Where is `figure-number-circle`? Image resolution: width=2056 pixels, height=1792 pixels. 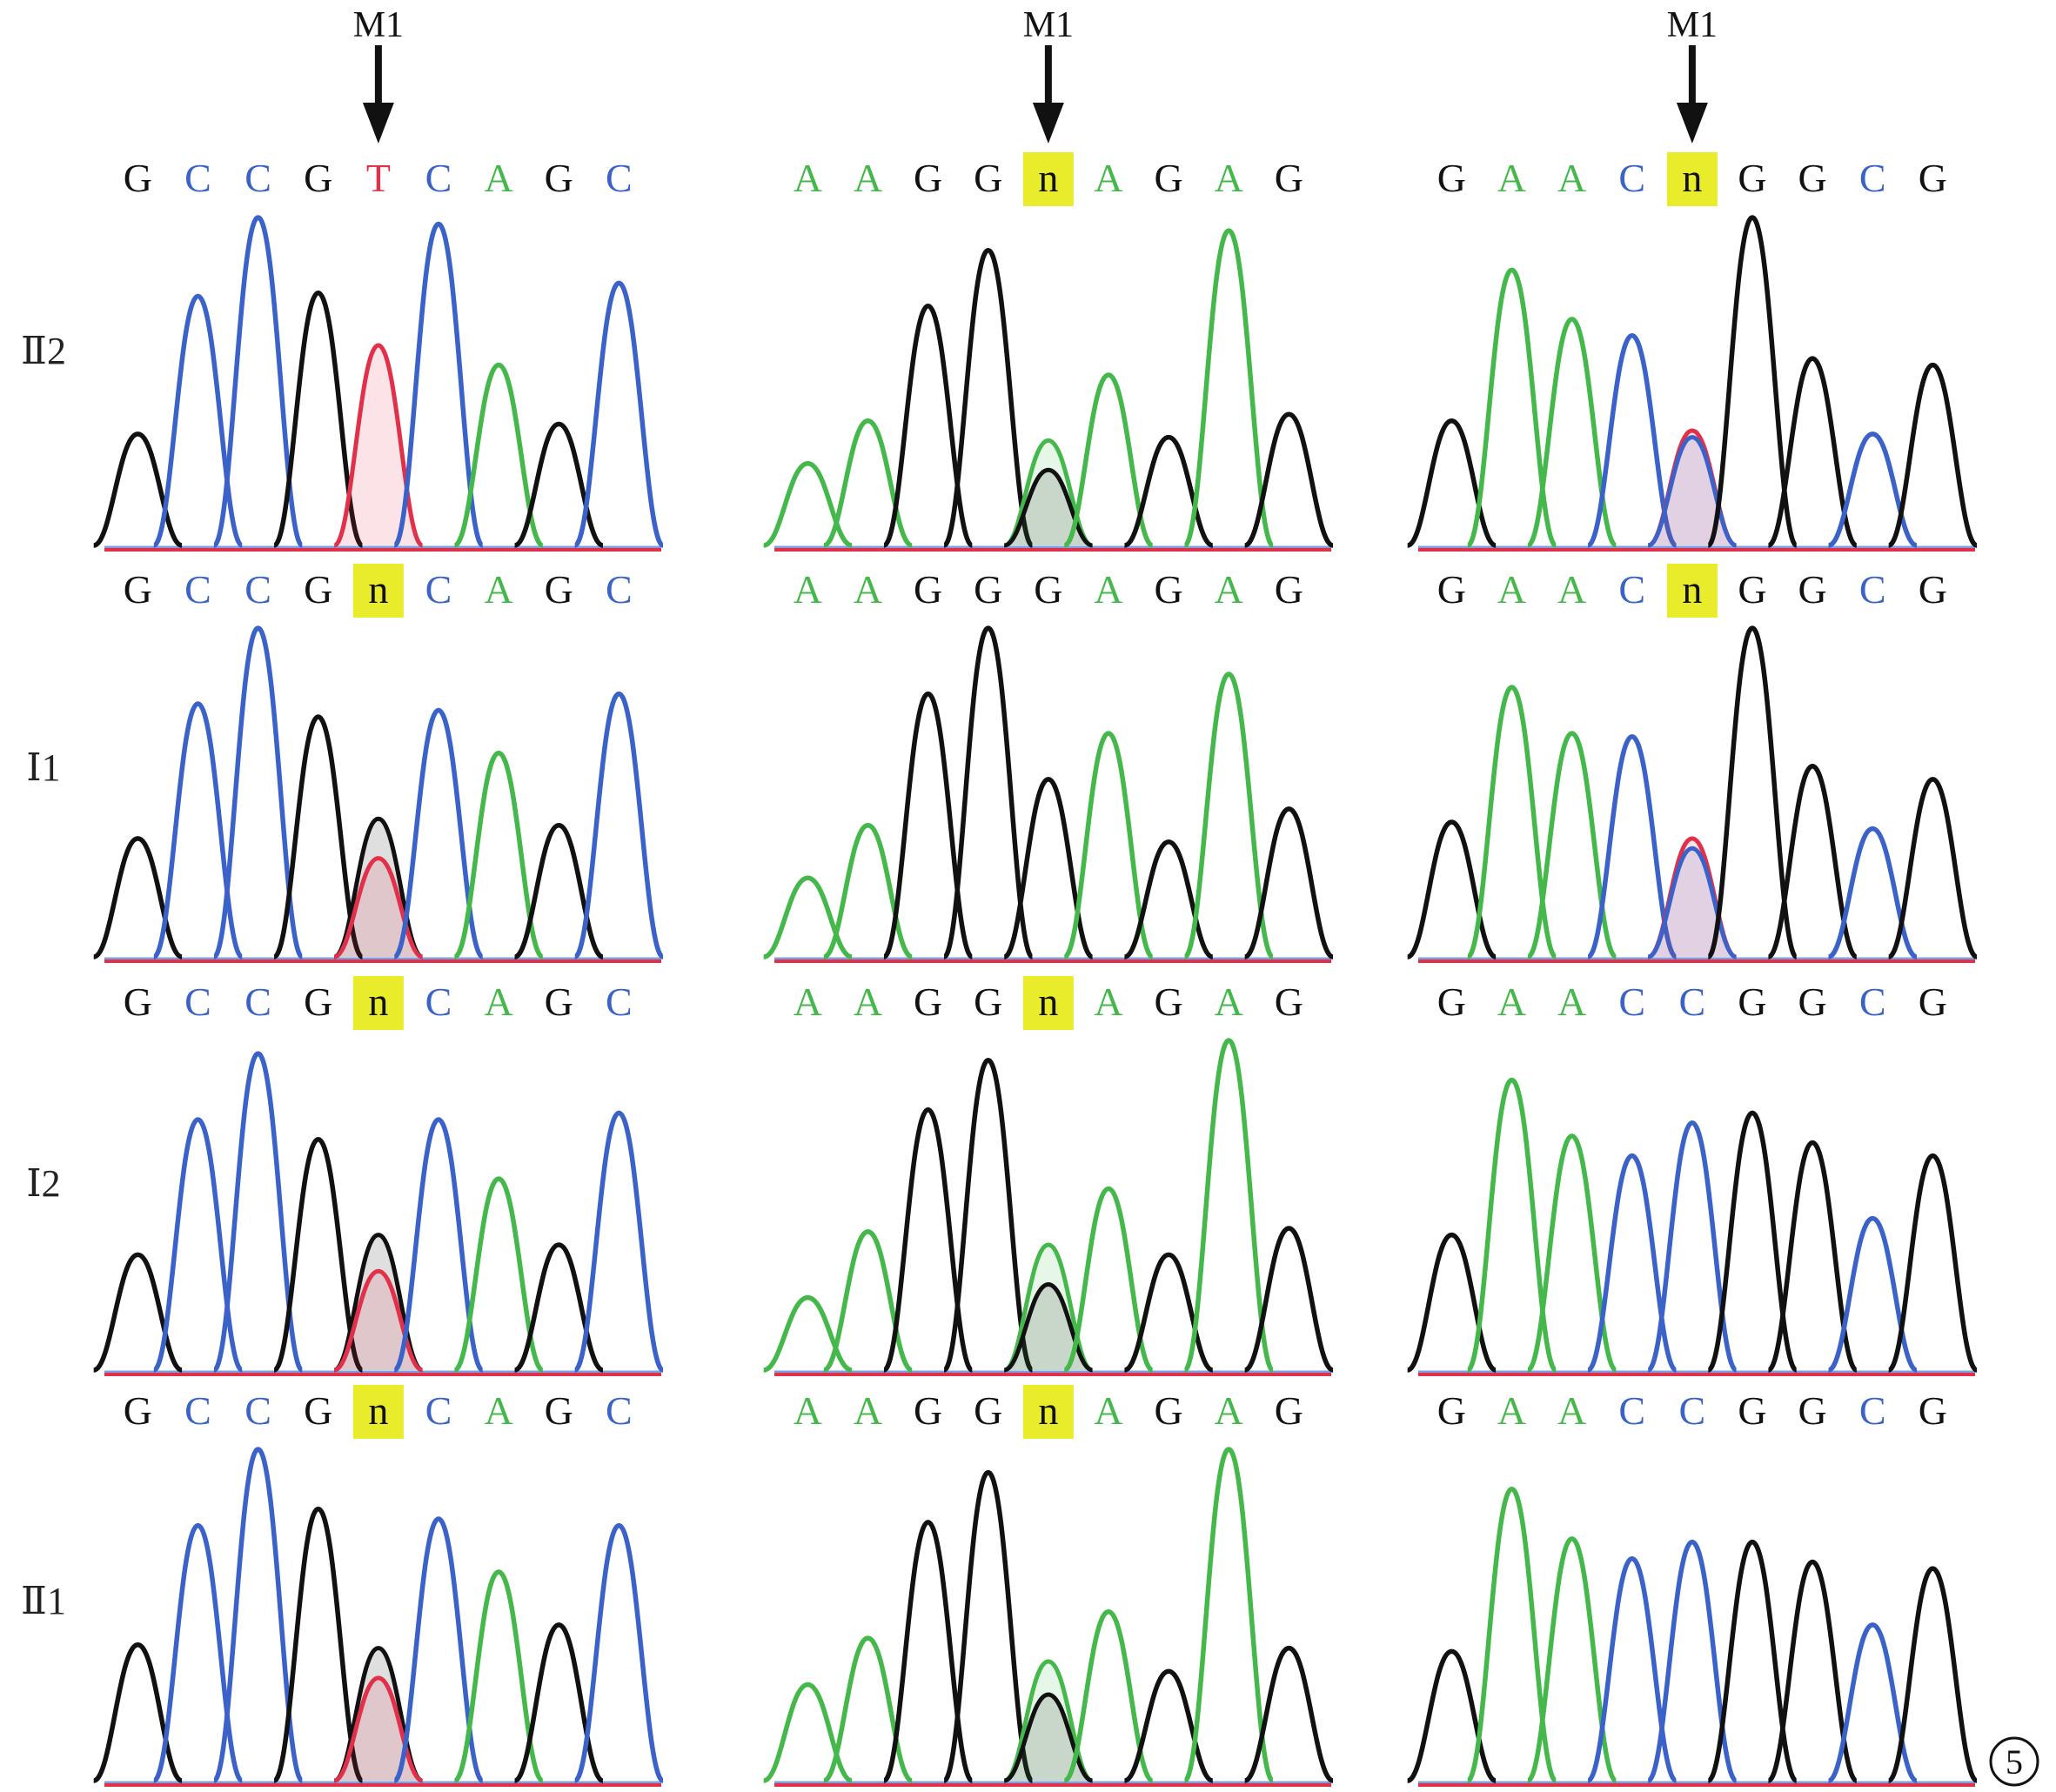 figure-number-circle is located at coordinates (2014, 1761).